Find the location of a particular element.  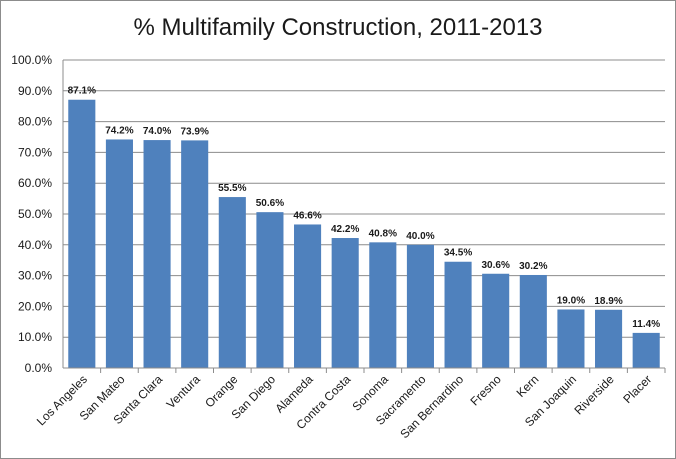

y-tick-label: 50.0% is located at coordinates (35, 214).